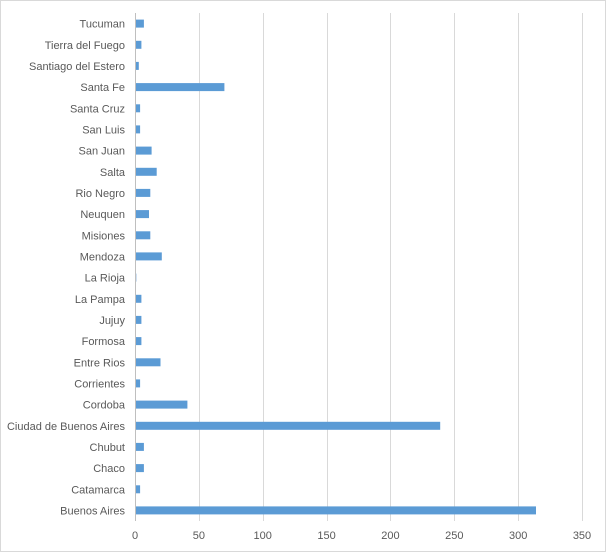  I want to click on bar-salta, so click(146, 171).